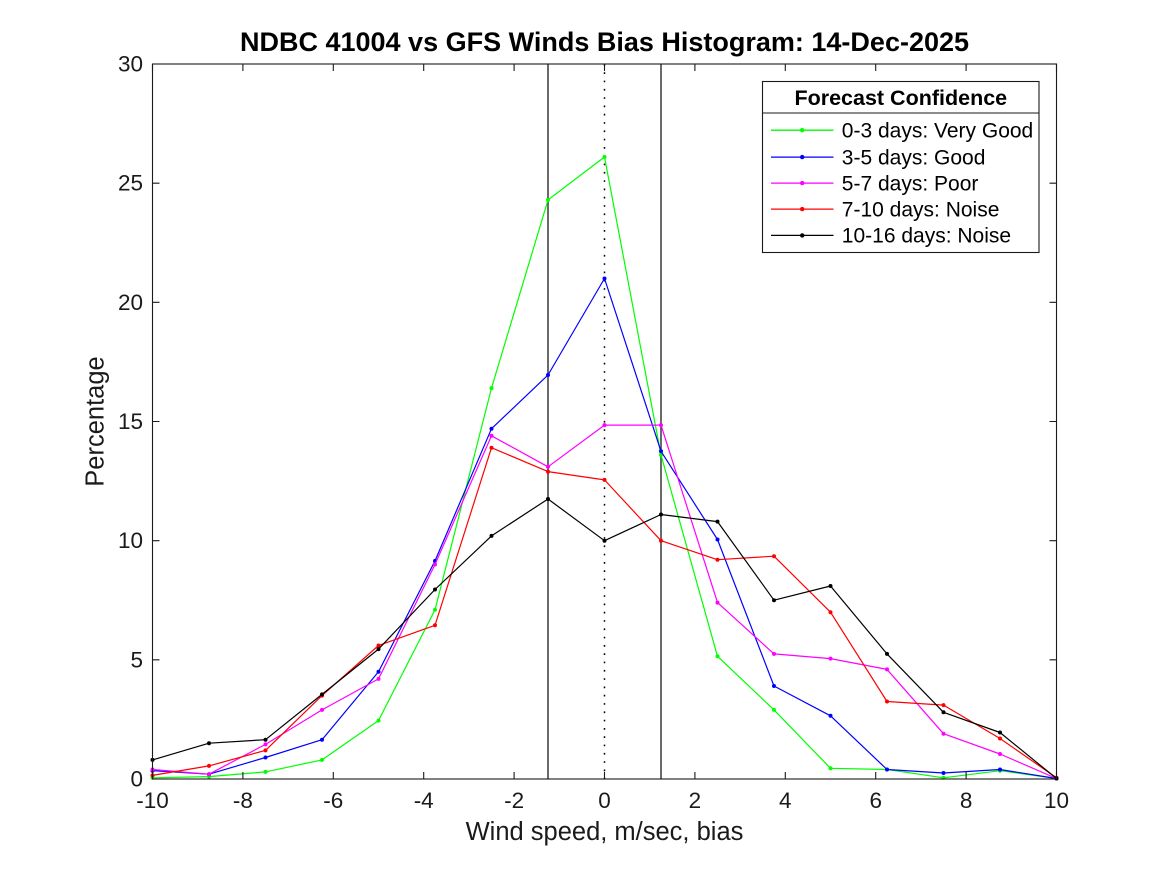 This screenshot has width=1167, height=875. What do you see at coordinates (96, 421) in the screenshot?
I see `svg-text: Percentage` at bounding box center [96, 421].